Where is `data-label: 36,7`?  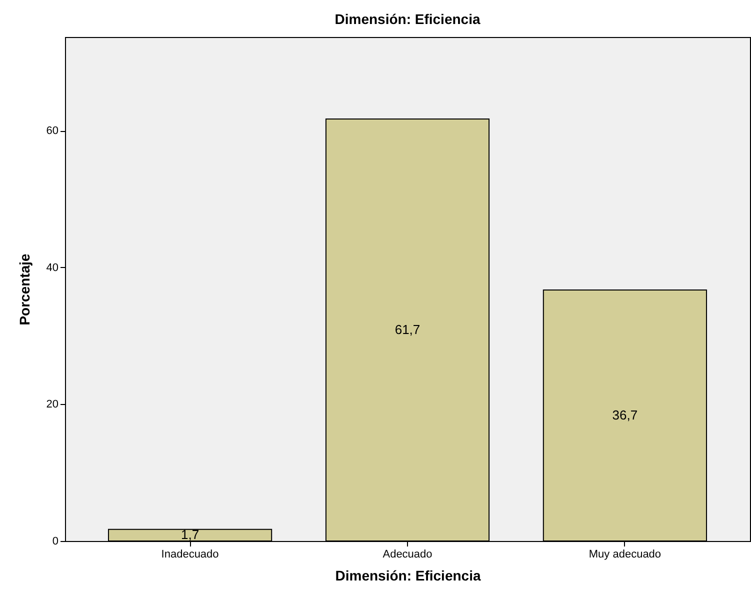 data-label: 36,7 is located at coordinates (625, 415).